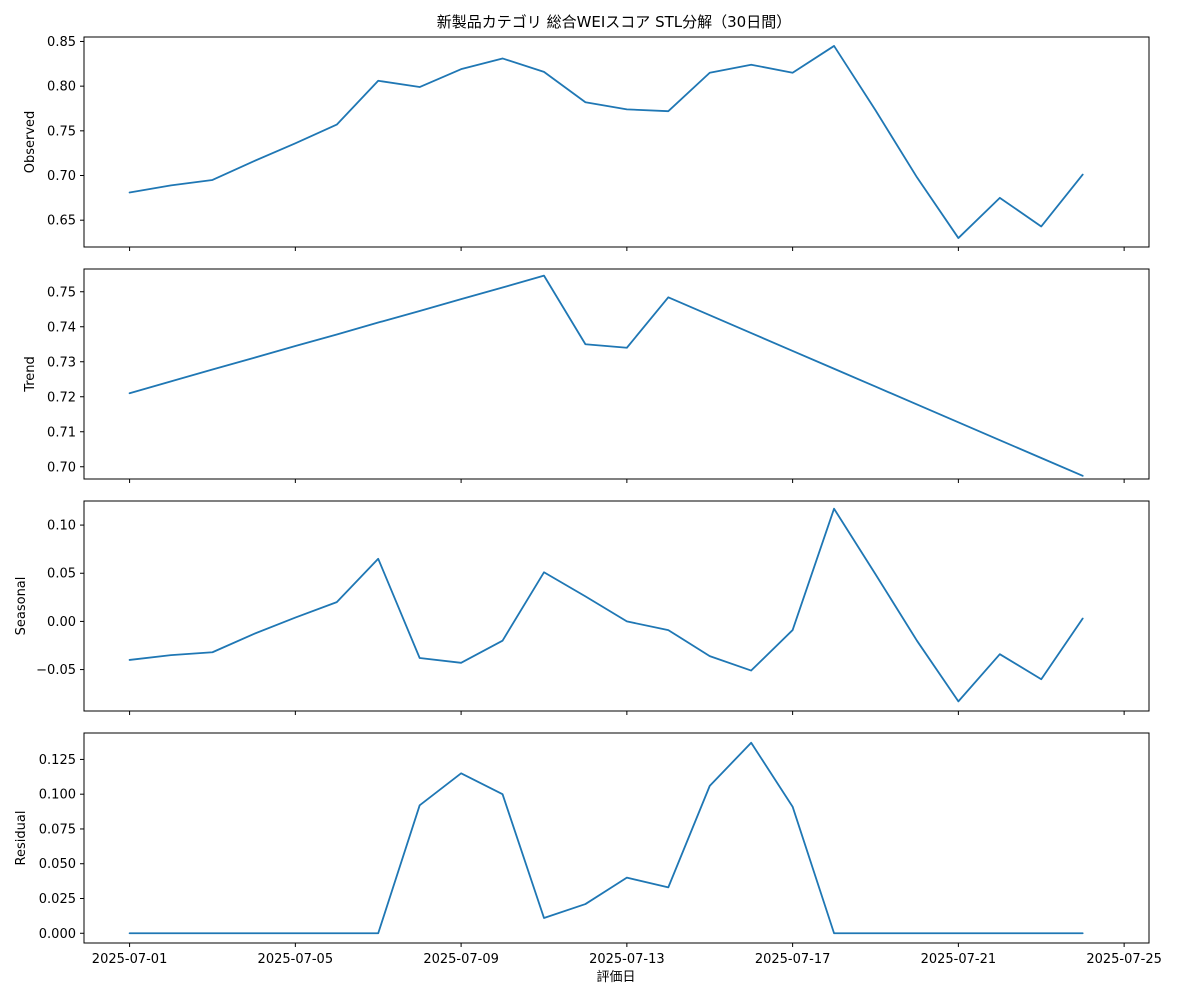 The width and height of the screenshot is (1200, 1000). Describe the element at coordinates (130, 959) in the screenshot. I see `x-tick-label: 2025-07-01` at that location.